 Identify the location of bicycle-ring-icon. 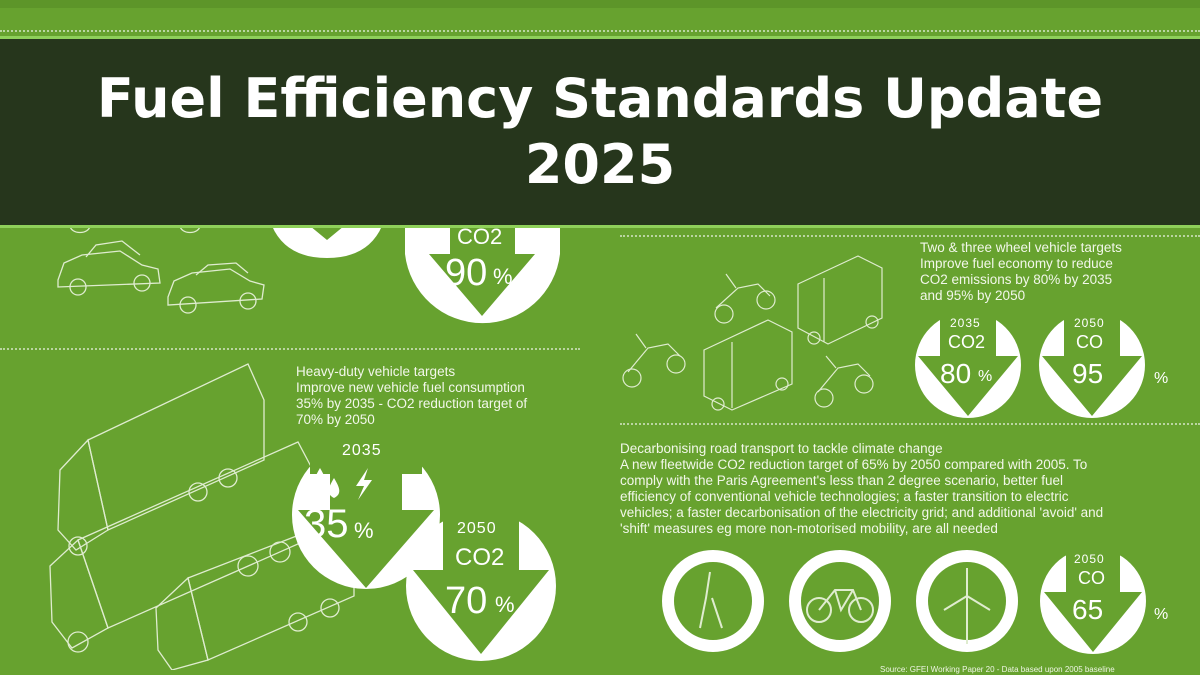
(840, 601).